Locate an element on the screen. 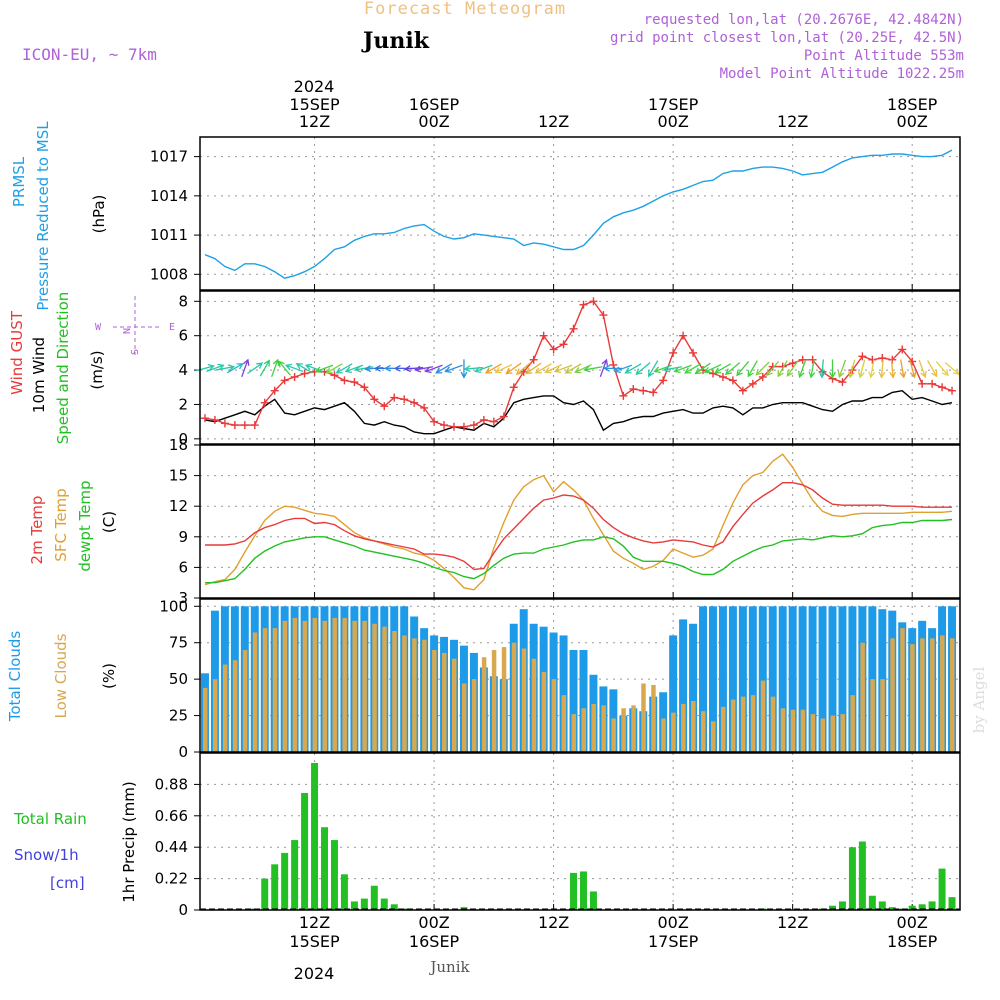 The width and height of the screenshot is (1000, 1000). y-tick-label: 0 is located at coordinates (183, 439).